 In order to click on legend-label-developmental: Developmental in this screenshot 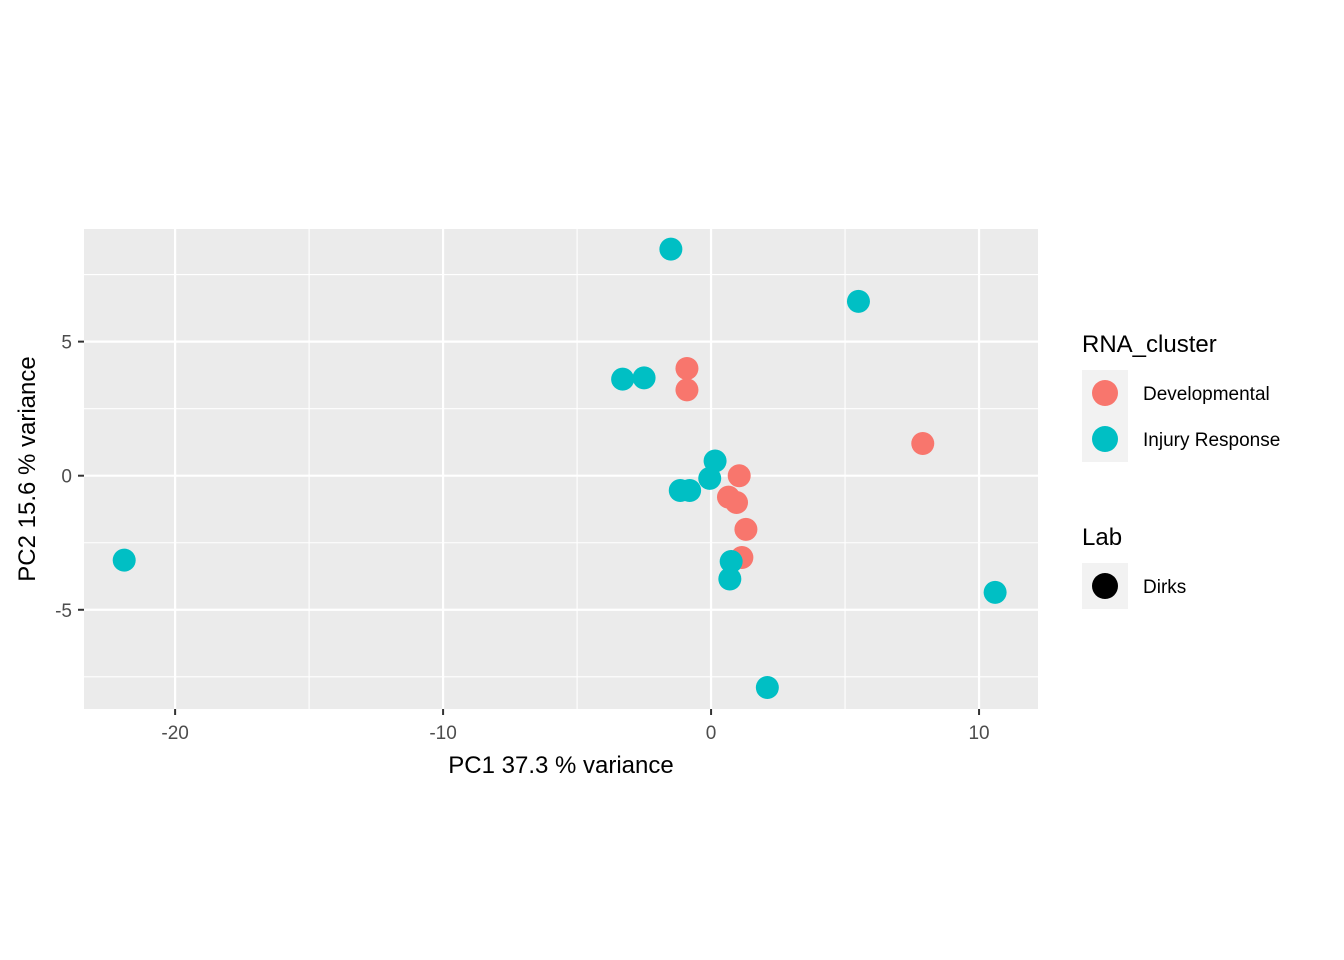, I will do `click(1206, 394)`.